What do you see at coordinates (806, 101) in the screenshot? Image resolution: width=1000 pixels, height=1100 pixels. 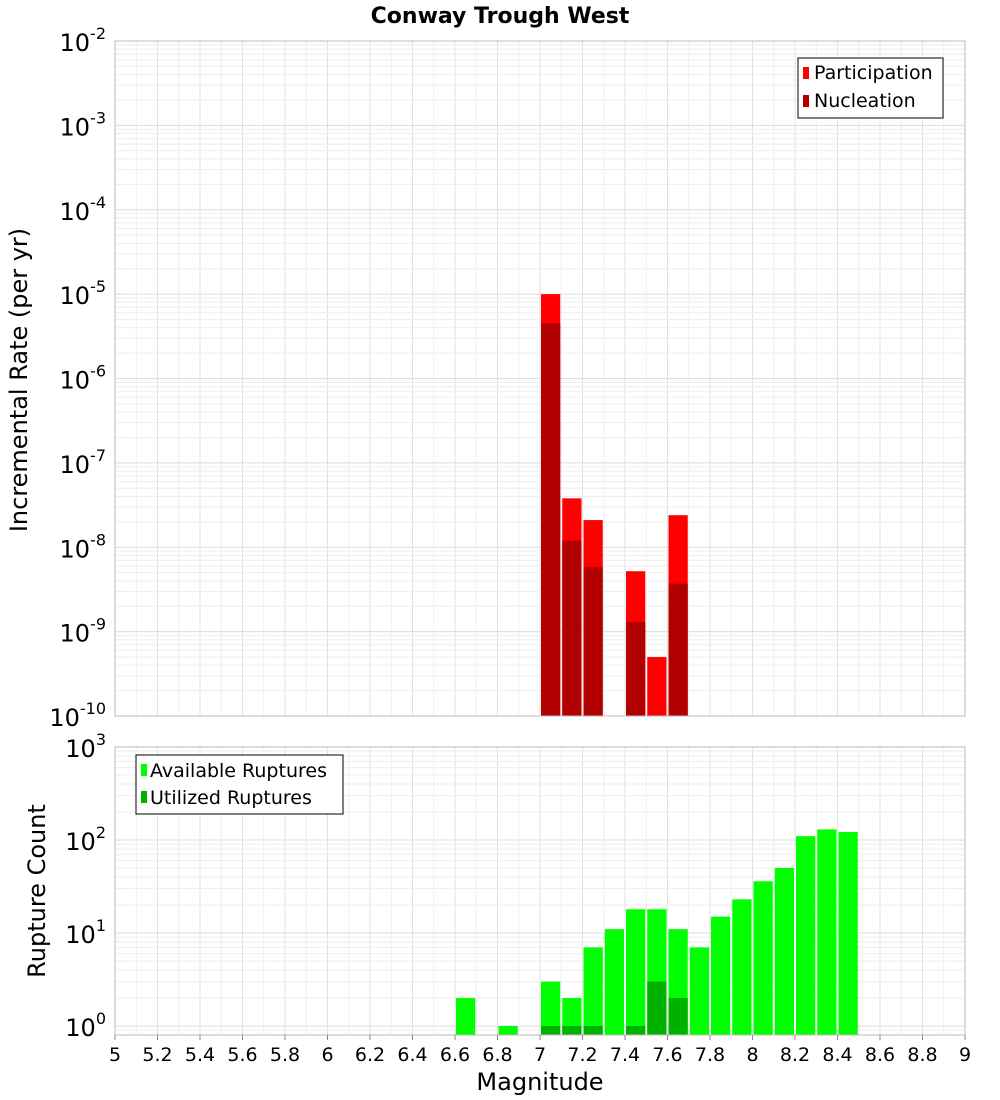 I see `nucleation-legend-swatch` at bounding box center [806, 101].